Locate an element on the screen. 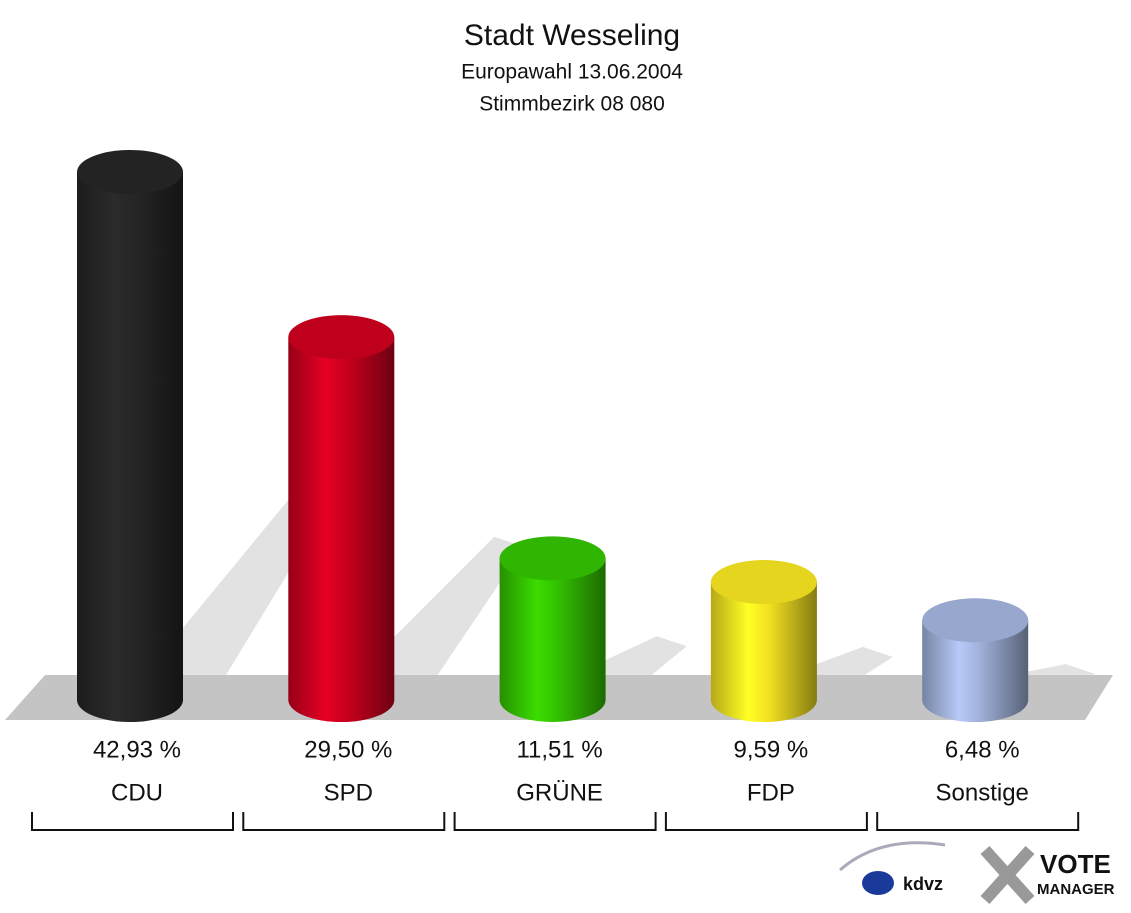 This screenshot has height=913, width=1131. bar-shadow is located at coordinates (438, 608).